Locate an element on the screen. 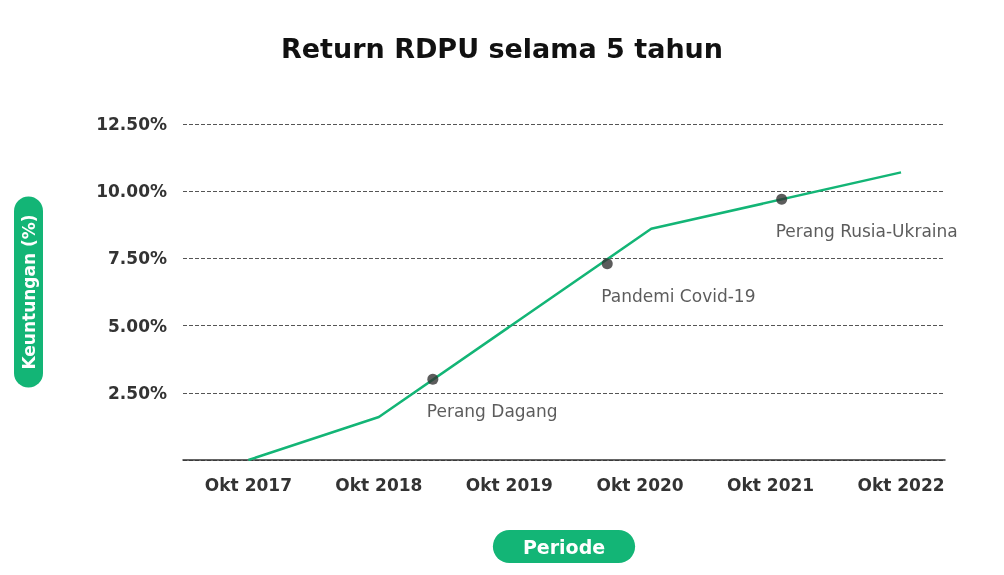  chart-title: Return RDPU selama 5 tahun is located at coordinates (502, 48).